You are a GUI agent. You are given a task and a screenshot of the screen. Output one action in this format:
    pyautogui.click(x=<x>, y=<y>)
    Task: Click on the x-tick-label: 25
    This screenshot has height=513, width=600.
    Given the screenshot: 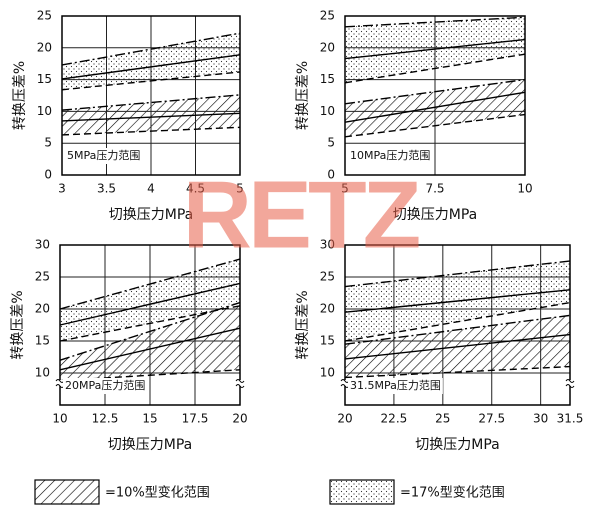 What is the action you would take?
    pyautogui.click(x=442, y=419)
    